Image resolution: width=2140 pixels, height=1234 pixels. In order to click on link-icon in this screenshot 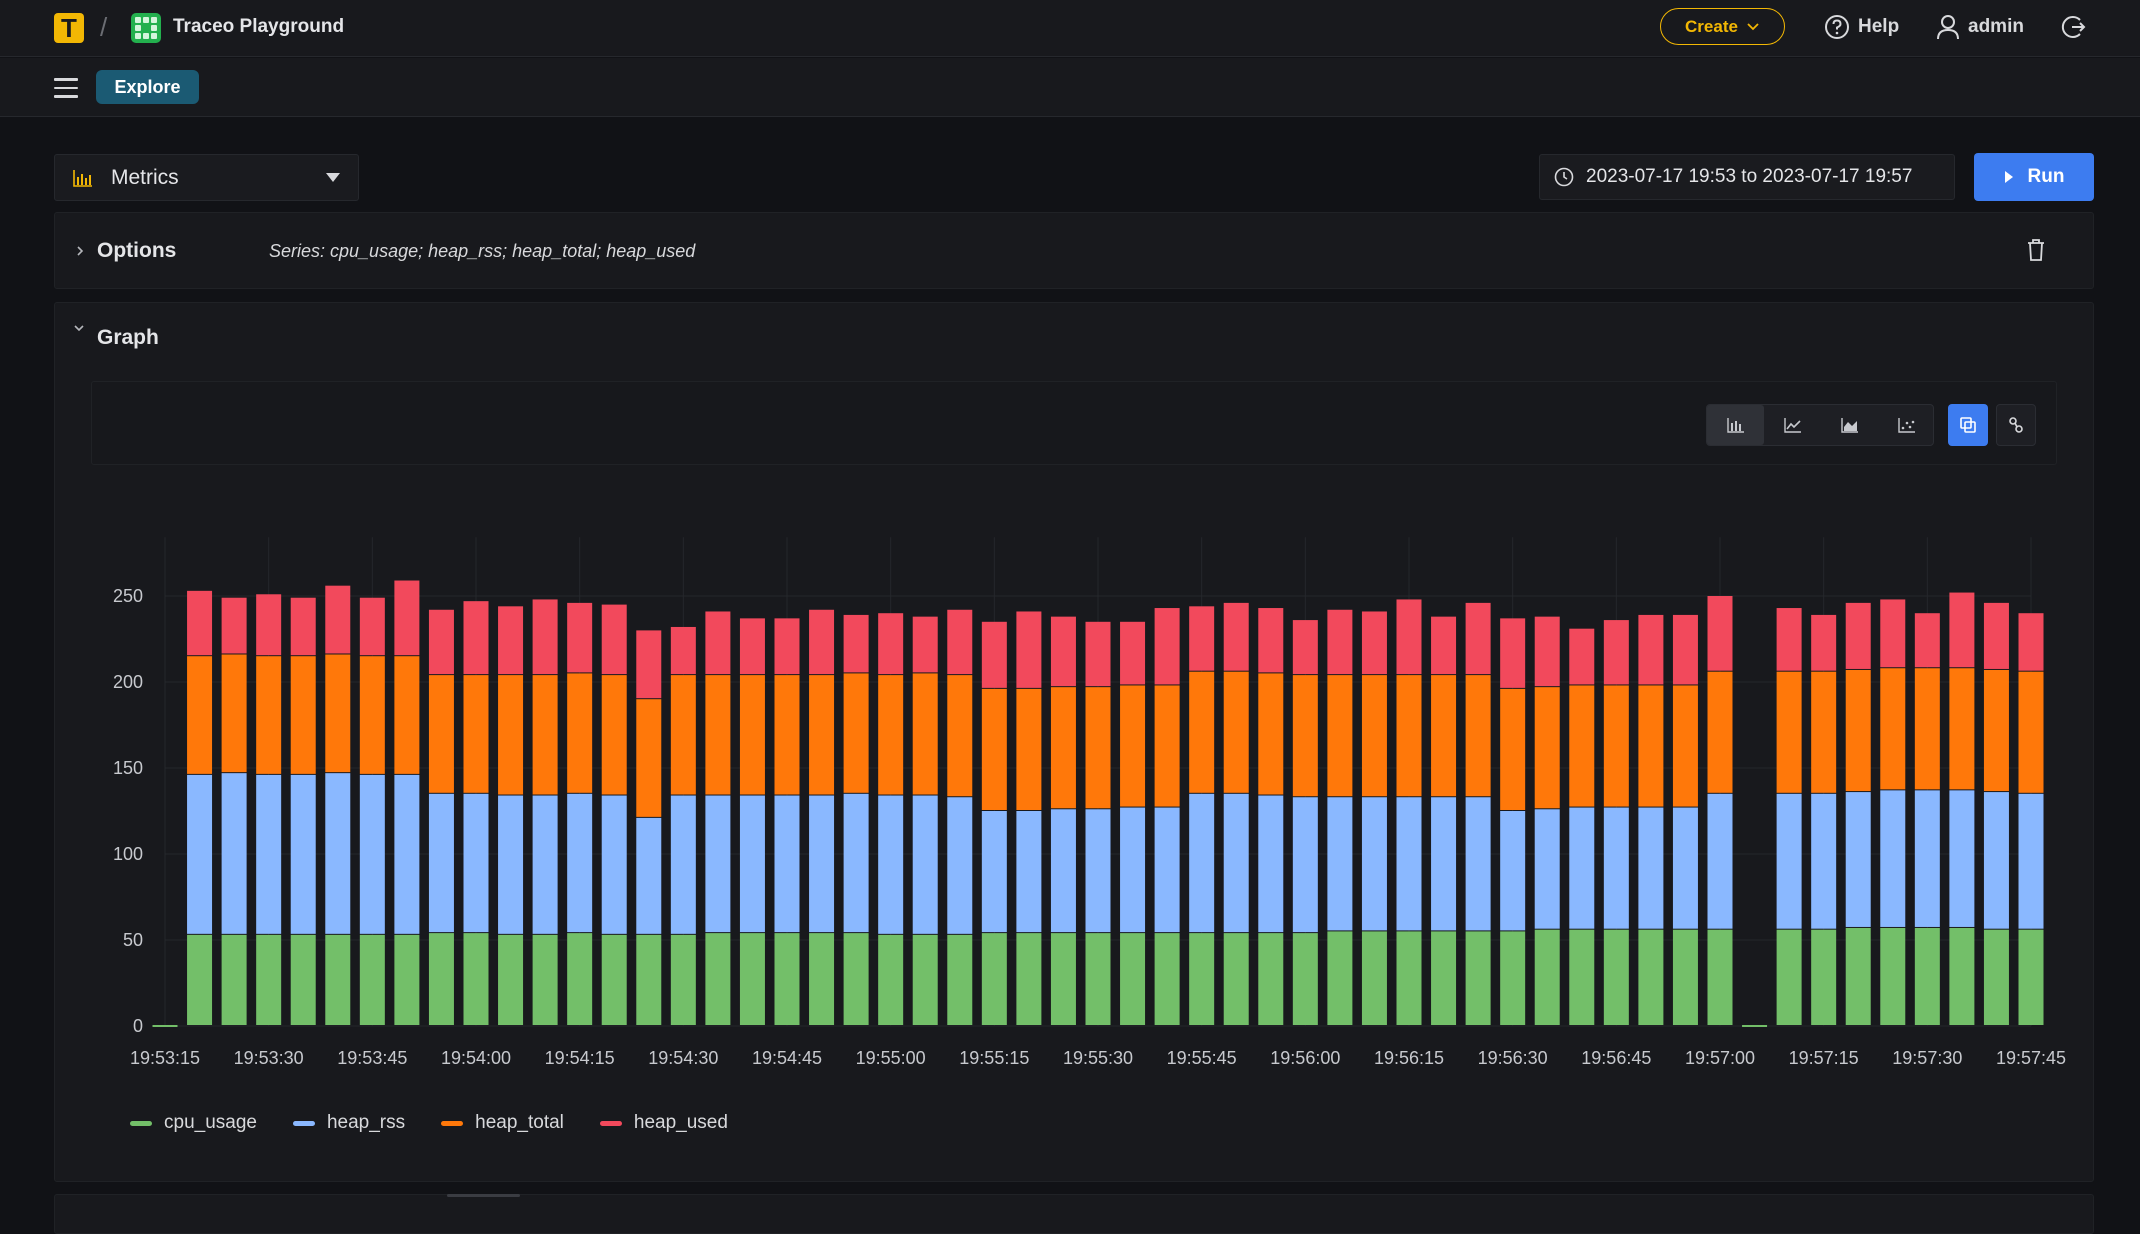, I will do `click(2016, 425)`.